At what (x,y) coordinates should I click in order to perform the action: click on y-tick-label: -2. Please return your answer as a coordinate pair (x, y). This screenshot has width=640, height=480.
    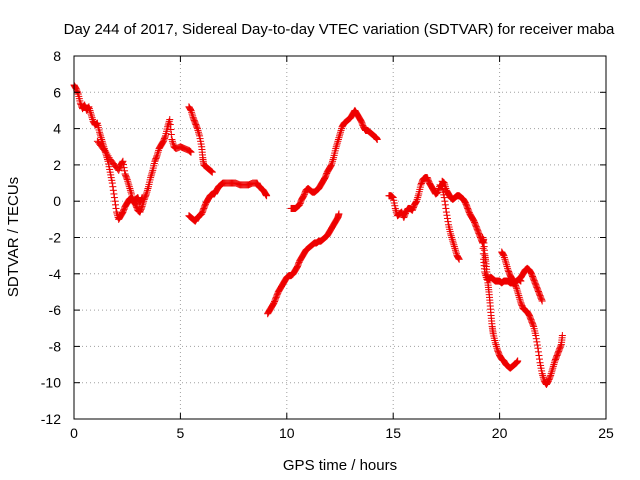
    Looking at the image, I should click on (55, 238).